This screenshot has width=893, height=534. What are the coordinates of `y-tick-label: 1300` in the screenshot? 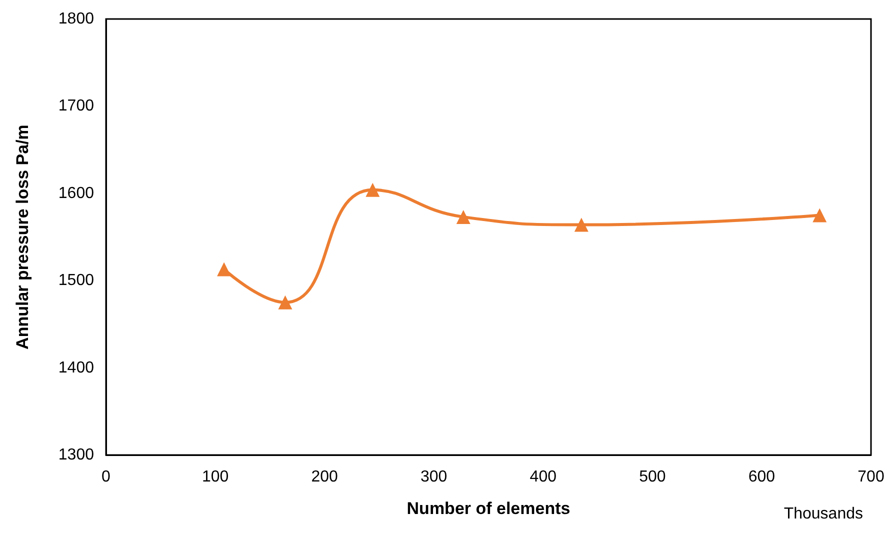 It's located at (76, 455).